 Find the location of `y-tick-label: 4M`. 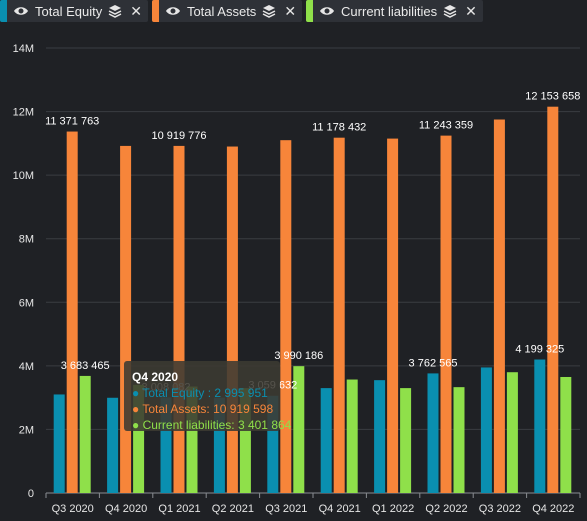

y-tick-label: 4M is located at coordinates (26, 367).